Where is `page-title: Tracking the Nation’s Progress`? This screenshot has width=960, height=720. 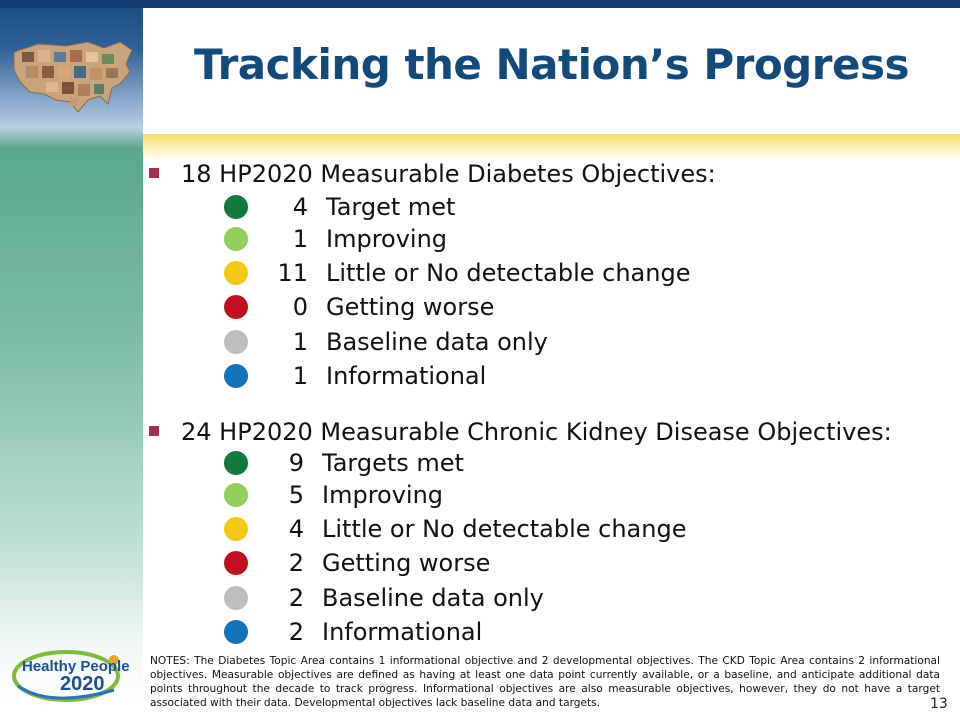
page-title: Tracking the Nation’s Progress is located at coordinates (551, 64).